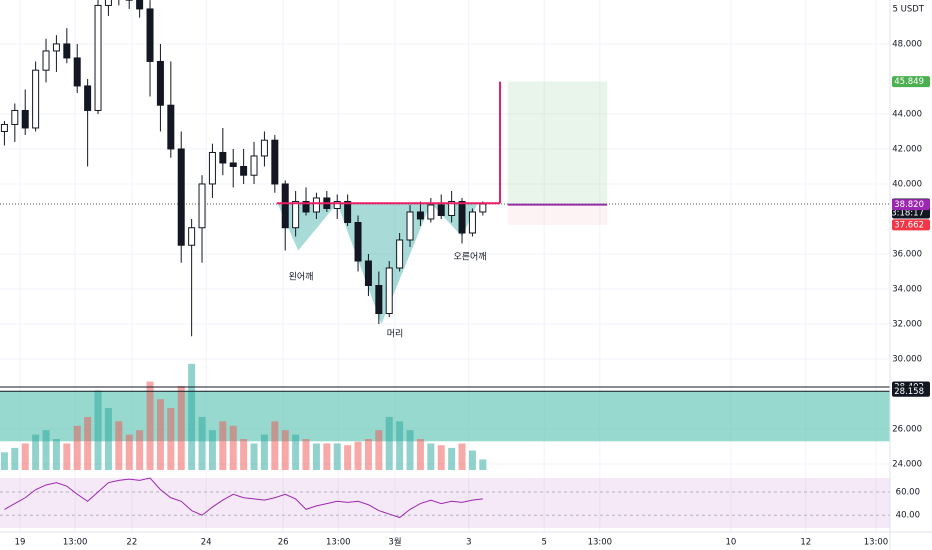  Describe the element at coordinates (543, 543) in the screenshot. I see `x-tick-label: 5` at that location.